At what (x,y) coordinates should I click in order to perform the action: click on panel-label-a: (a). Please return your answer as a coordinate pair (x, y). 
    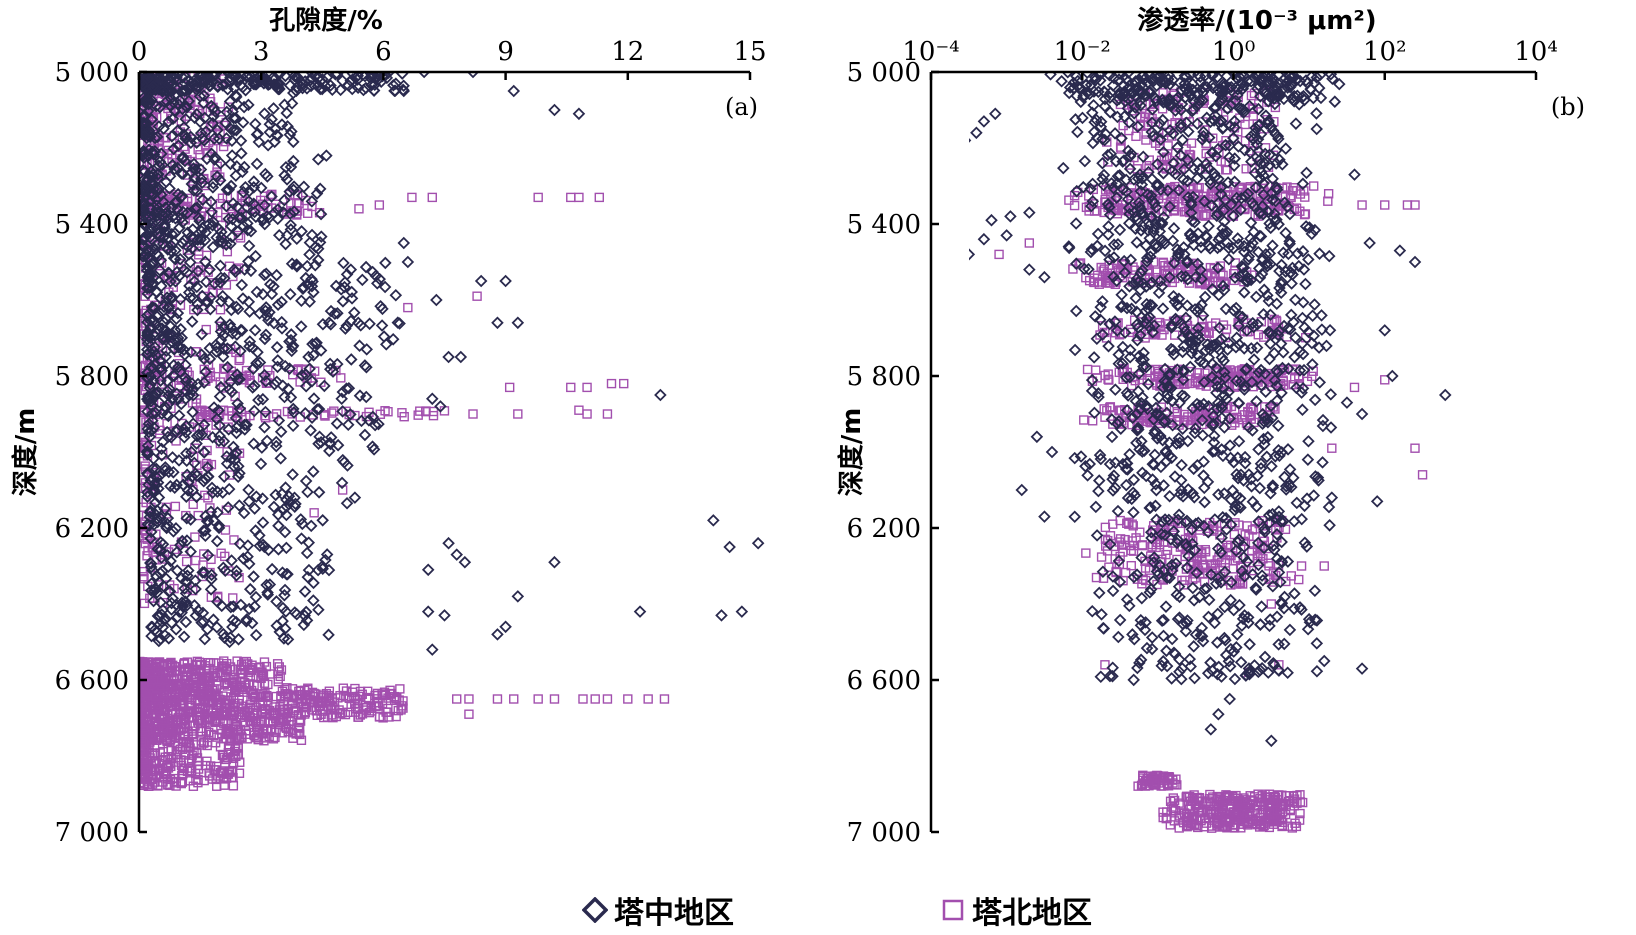
    Looking at the image, I should click on (741, 107).